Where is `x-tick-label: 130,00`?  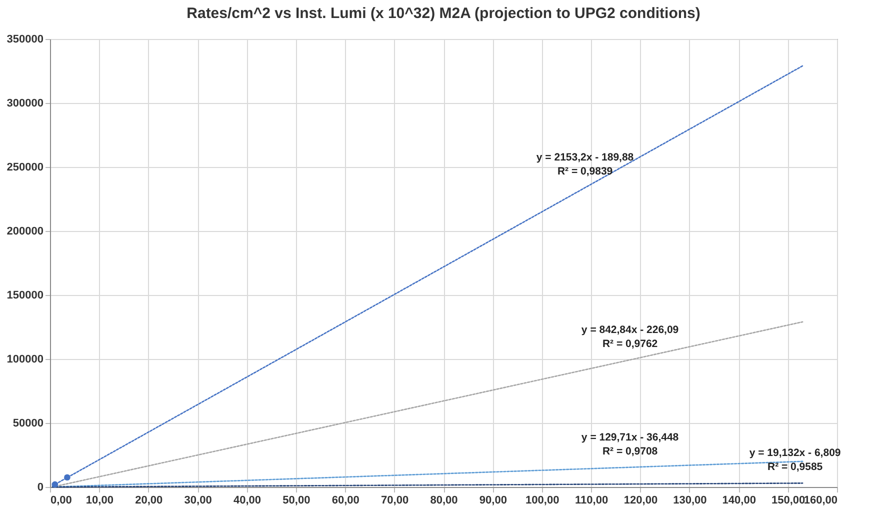 x-tick-label: 130,00 is located at coordinates (690, 500).